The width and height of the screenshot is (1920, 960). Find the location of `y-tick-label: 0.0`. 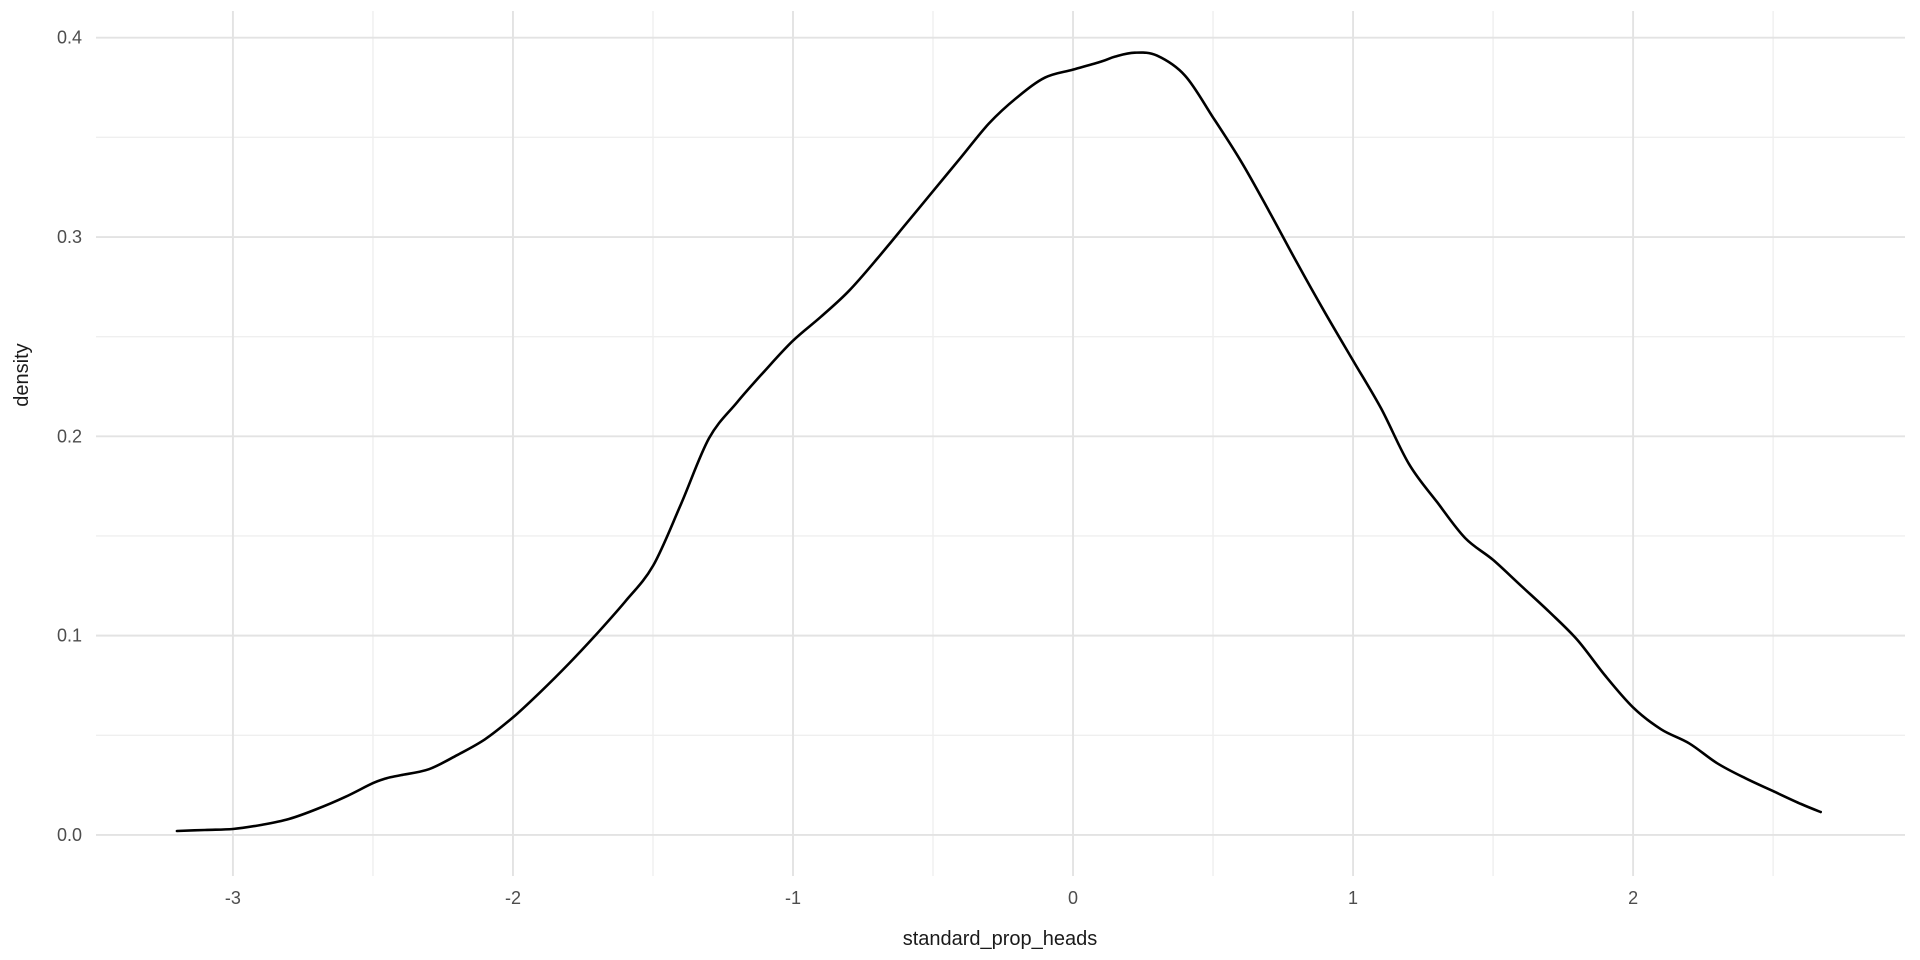

y-tick-label: 0.0 is located at coordinates (69, 835).